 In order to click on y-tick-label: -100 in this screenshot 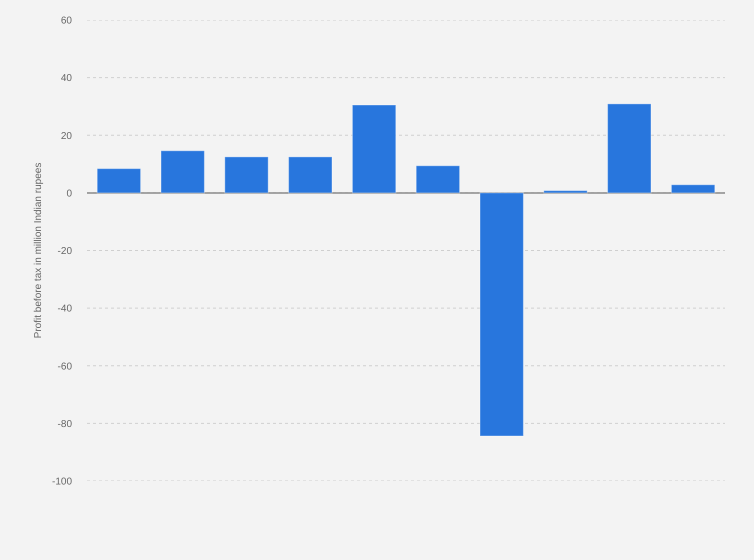, I will do `click(62, 482)`.